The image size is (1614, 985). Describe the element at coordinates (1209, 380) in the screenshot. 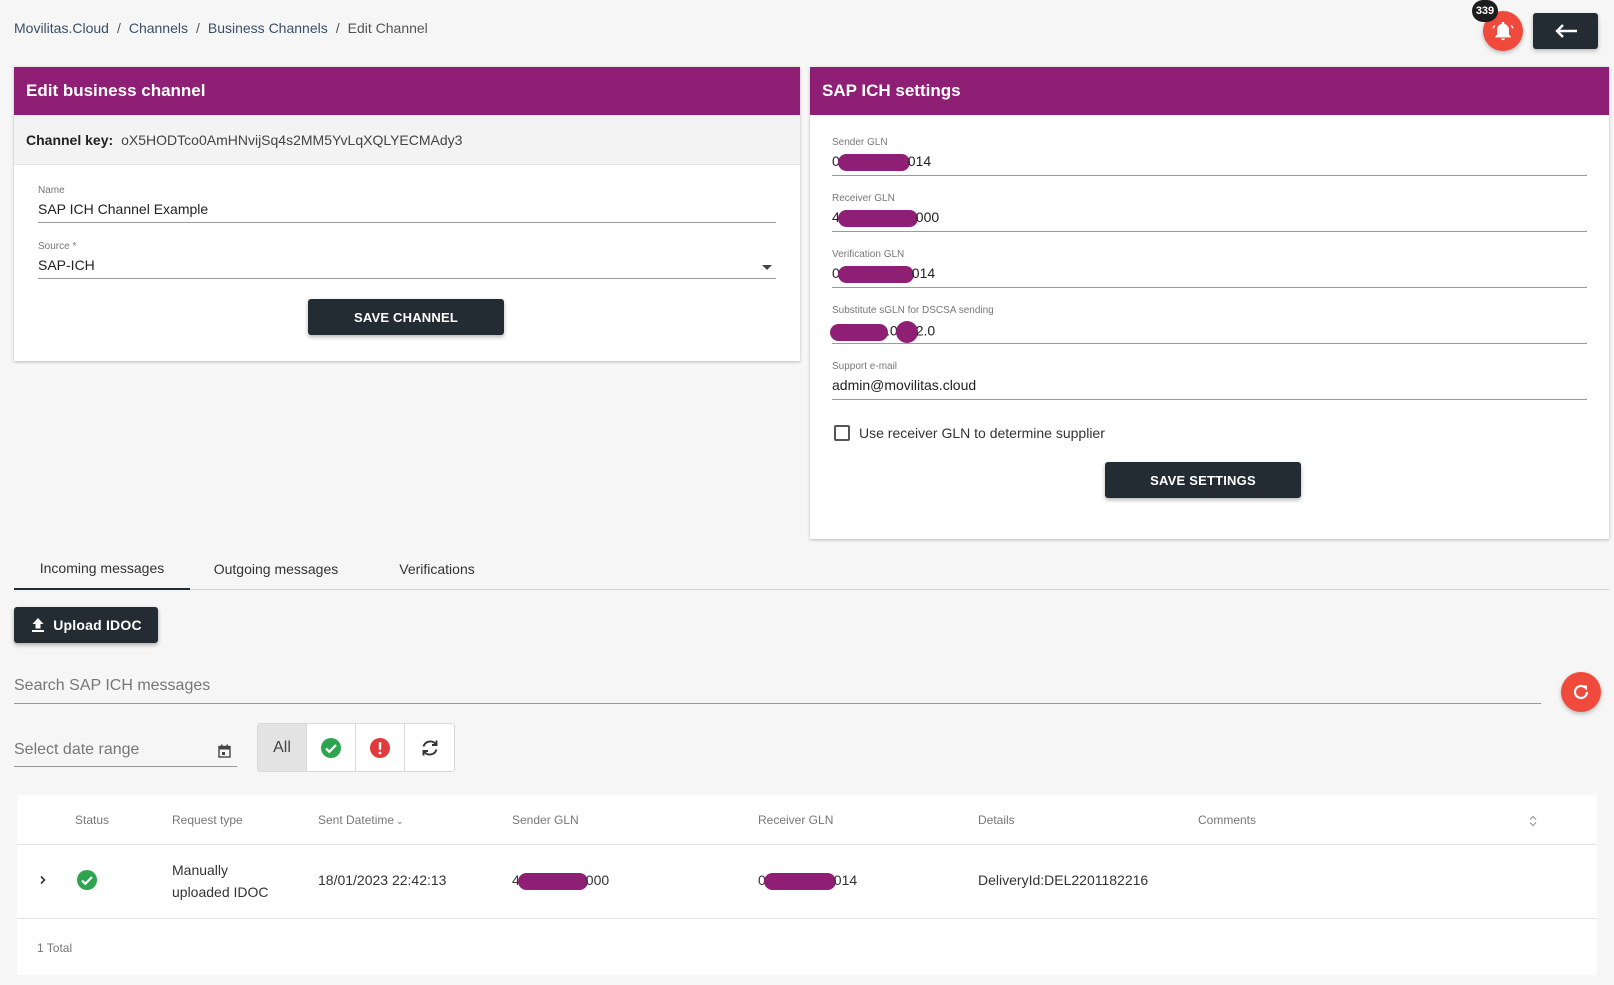

I see `support-email-field: Support e-mail admin@movilitas.cloud` at that location.